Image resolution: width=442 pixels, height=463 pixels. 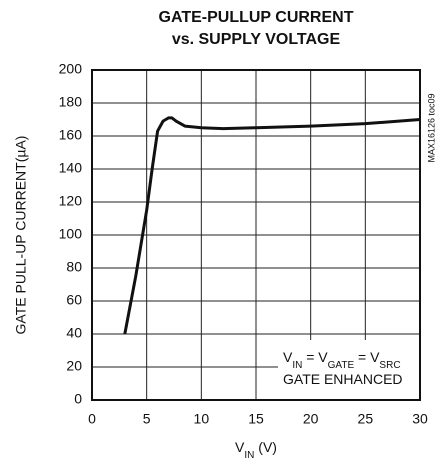 What do you see at coordinates (431, 127) in the screenshot?
I see `side-note: MAX16126 toc09` at bounding box center [431, 127].